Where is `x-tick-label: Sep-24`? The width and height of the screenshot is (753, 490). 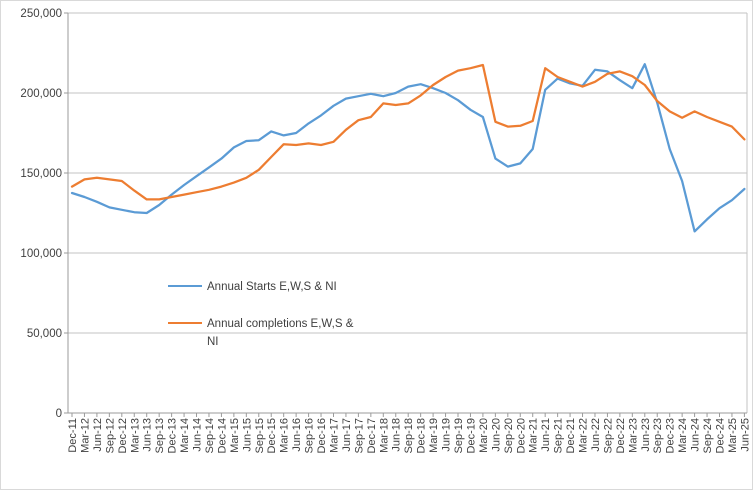 x-tick-label: Sep-24 is located at coordinates (708, 435).